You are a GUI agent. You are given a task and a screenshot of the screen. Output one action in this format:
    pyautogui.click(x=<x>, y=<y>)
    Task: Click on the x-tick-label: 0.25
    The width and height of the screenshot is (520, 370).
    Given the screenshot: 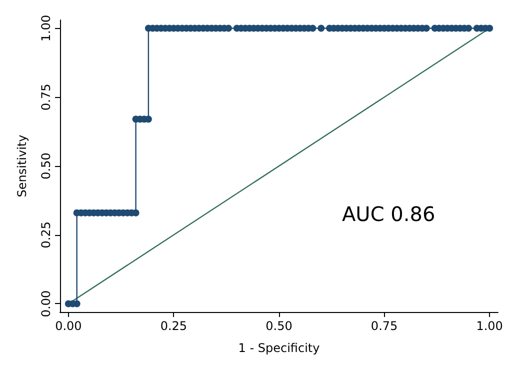 What is the action you would take?
    pyautogui.click(x=174, y=326)
    